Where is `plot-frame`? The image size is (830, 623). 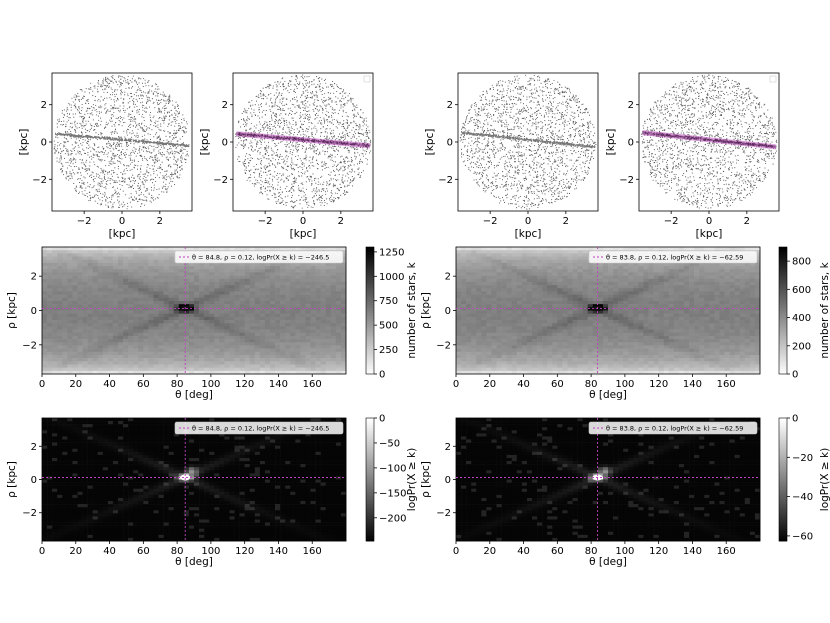 plot-frame is located at coordinates (122, 142).